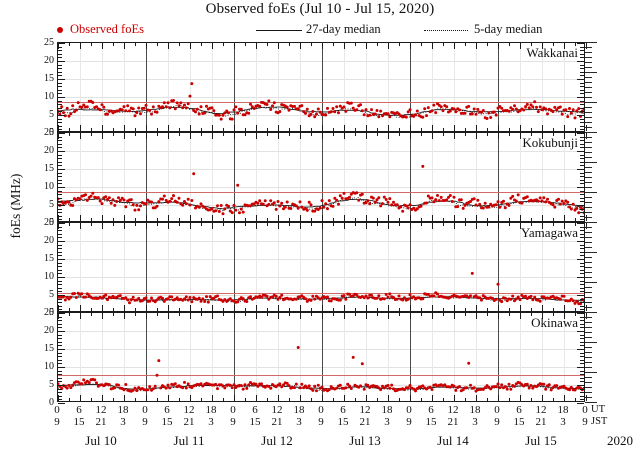 This screenshot has width=640, height=457. I want to click on gridline-horizontal, so click(321, 187).